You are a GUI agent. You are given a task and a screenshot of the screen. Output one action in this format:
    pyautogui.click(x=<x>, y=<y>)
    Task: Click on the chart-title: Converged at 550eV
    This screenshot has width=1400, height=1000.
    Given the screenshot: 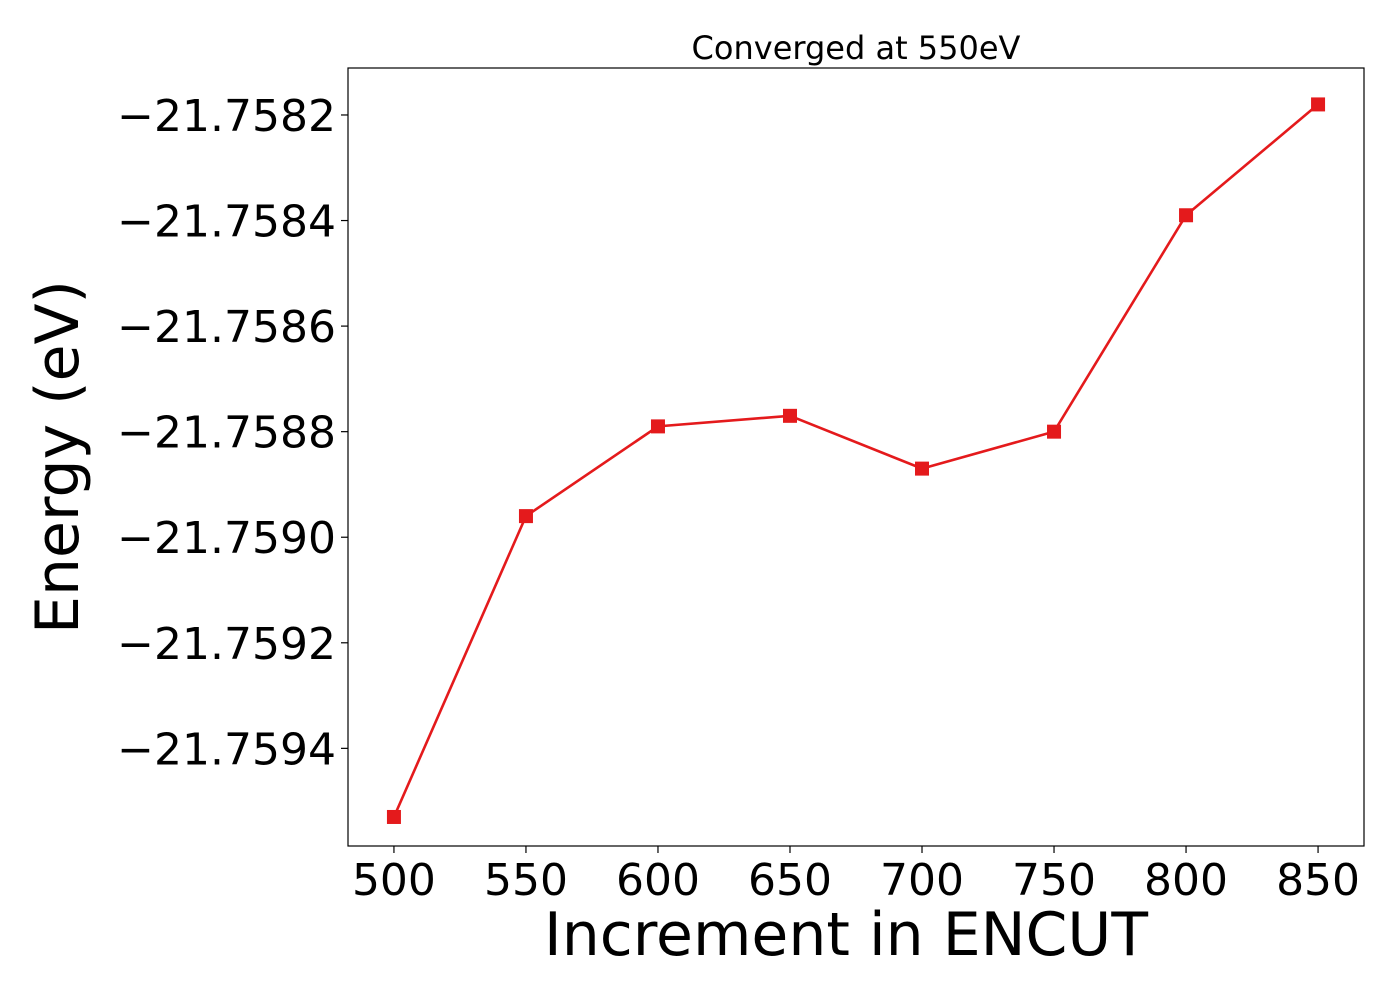 What is the action you would take?
    pyautogui.click(x=856, y=48)
    